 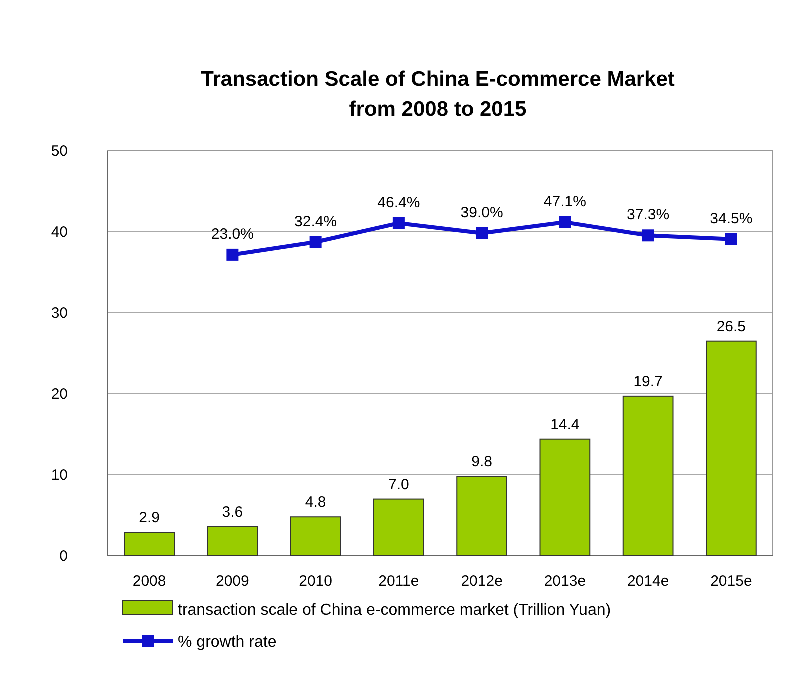 I want to click on data-label: 23.0%, so click(x=232, y=234).